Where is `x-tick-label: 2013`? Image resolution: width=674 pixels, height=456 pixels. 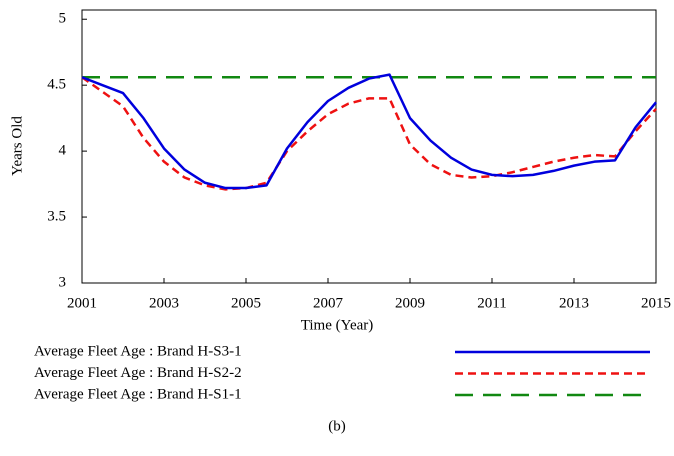 x-tick-label: 2013 is located at coordinates (574, 303).